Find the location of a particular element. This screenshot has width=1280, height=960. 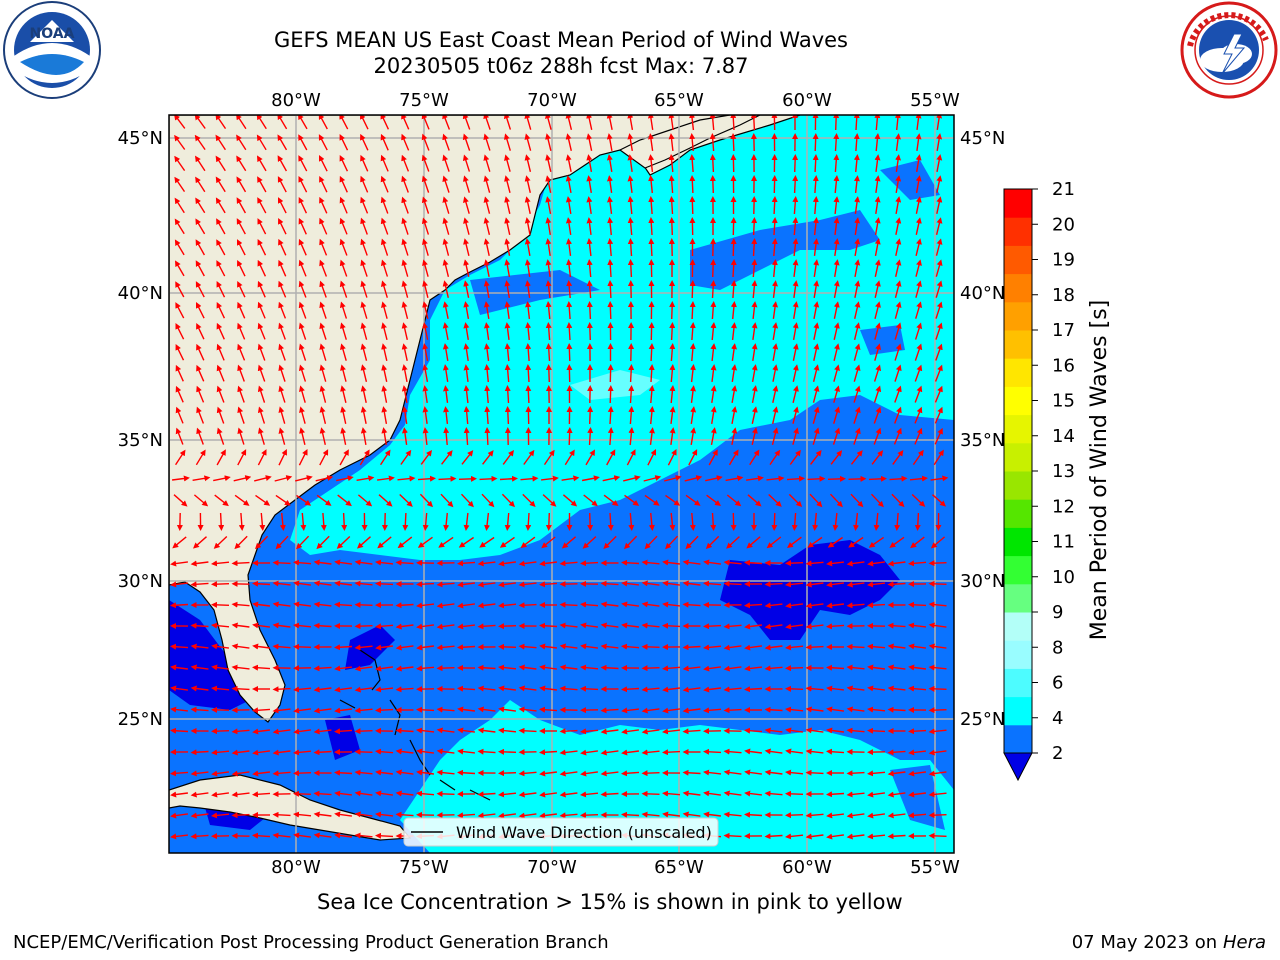

colorbar-tick-label: 16 is located at coordinates (1063, 365).